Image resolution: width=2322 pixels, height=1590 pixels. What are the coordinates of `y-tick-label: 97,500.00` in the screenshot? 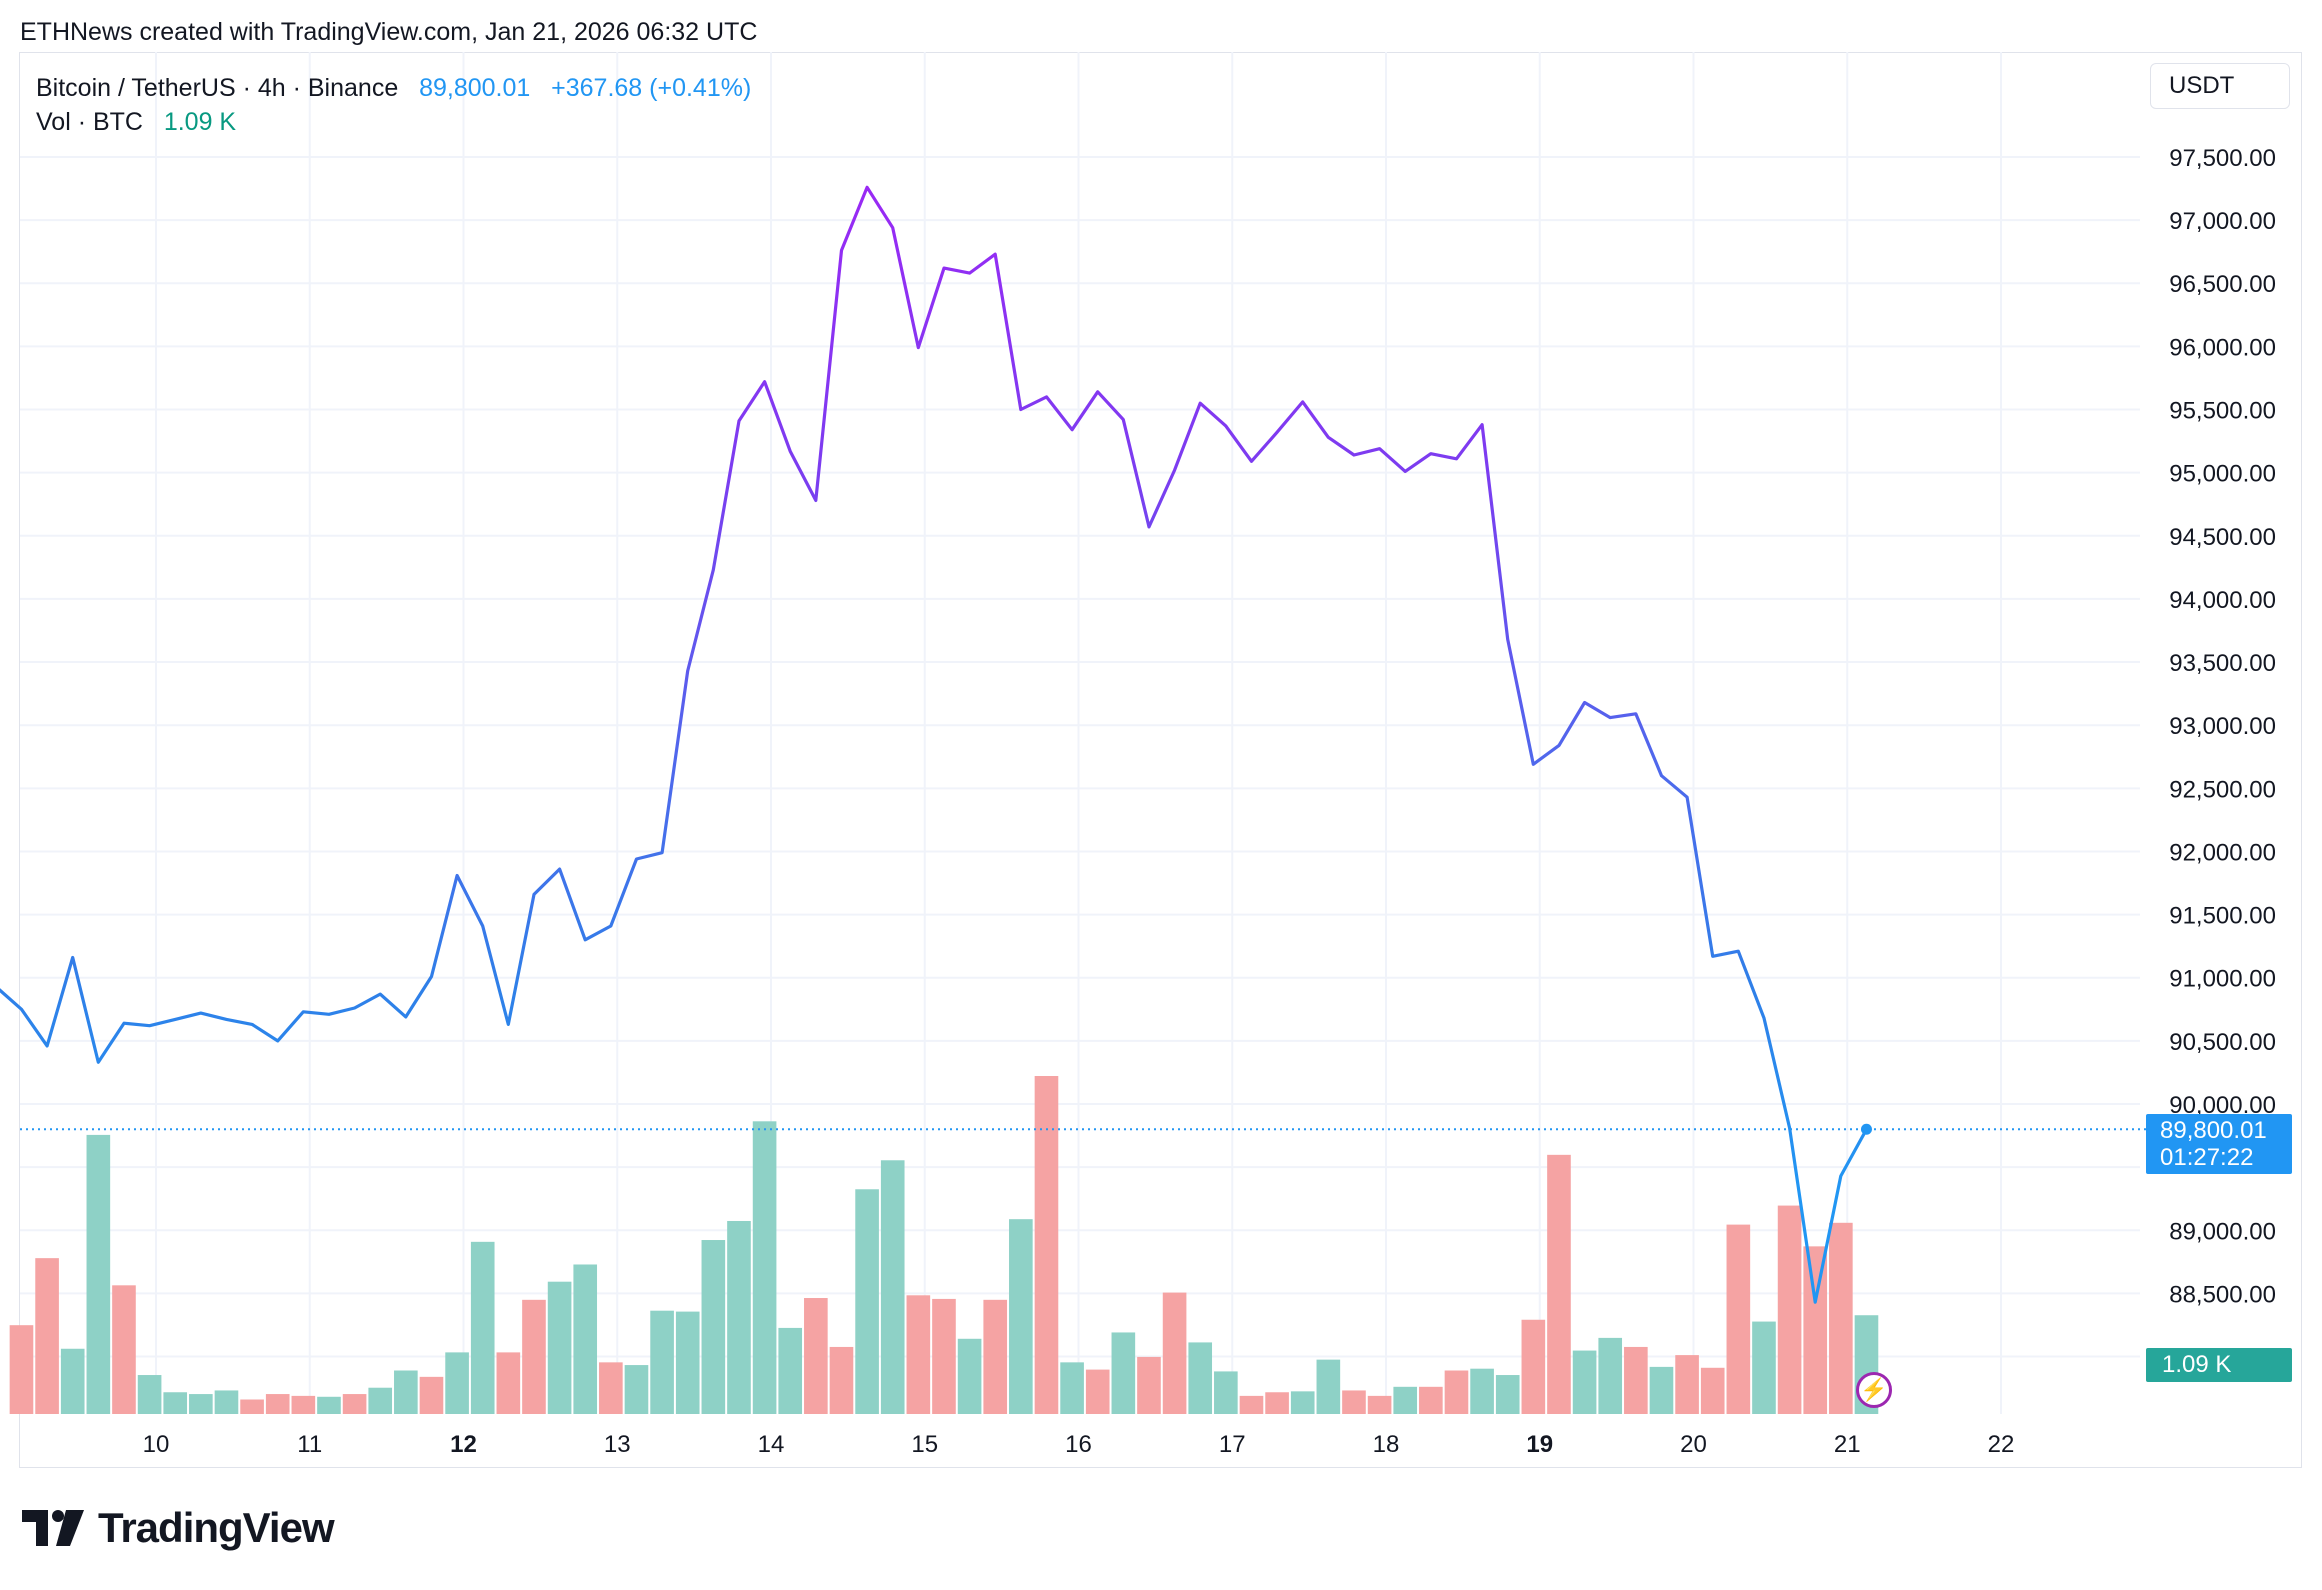 It's located at (2222, 158).